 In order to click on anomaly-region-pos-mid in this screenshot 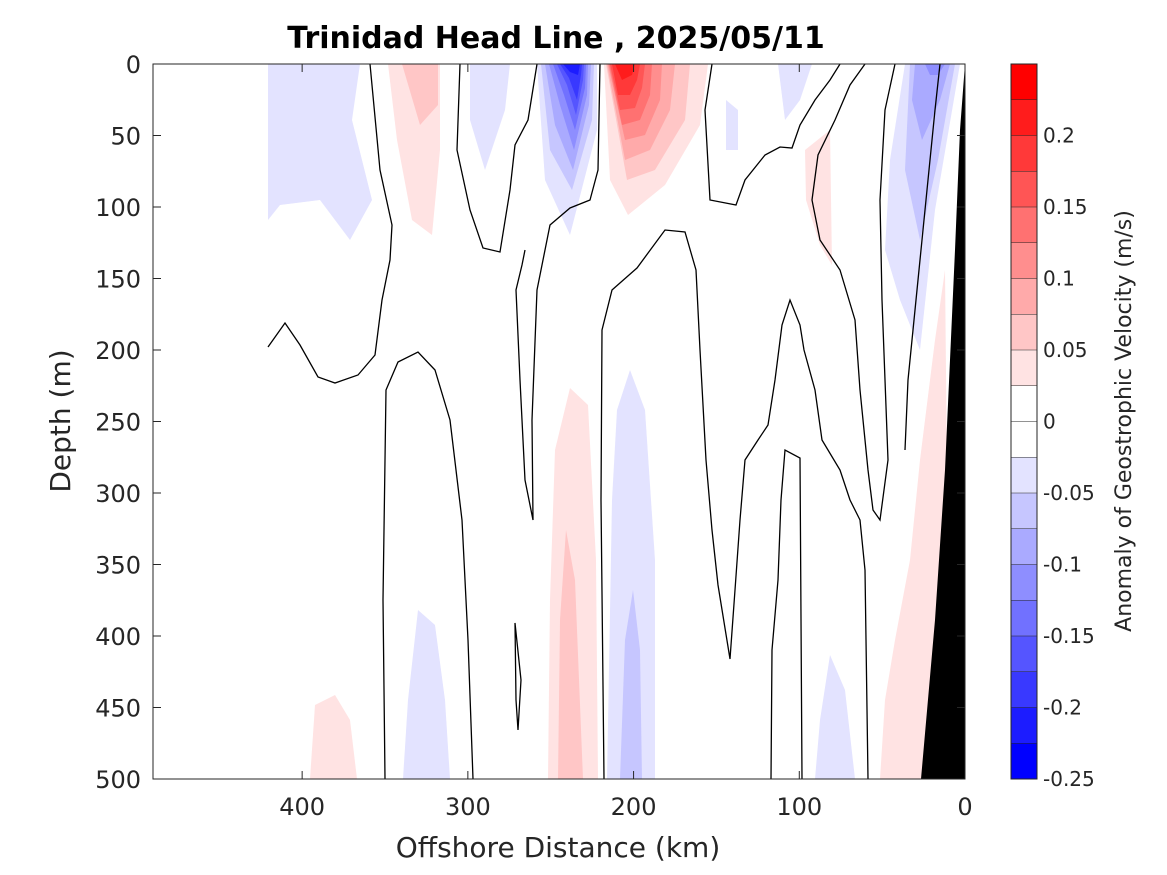, I will do `click(818, 197)`.